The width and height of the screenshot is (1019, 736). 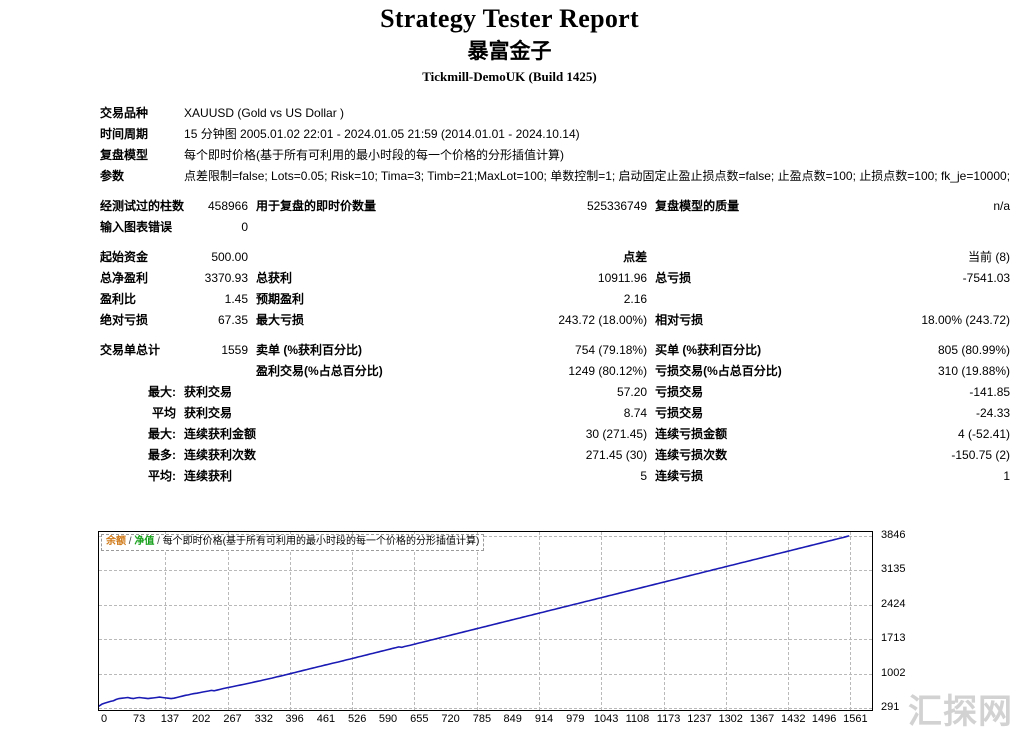 I want to click on average-loss-value: -24.33, so click(x=993, y=413).